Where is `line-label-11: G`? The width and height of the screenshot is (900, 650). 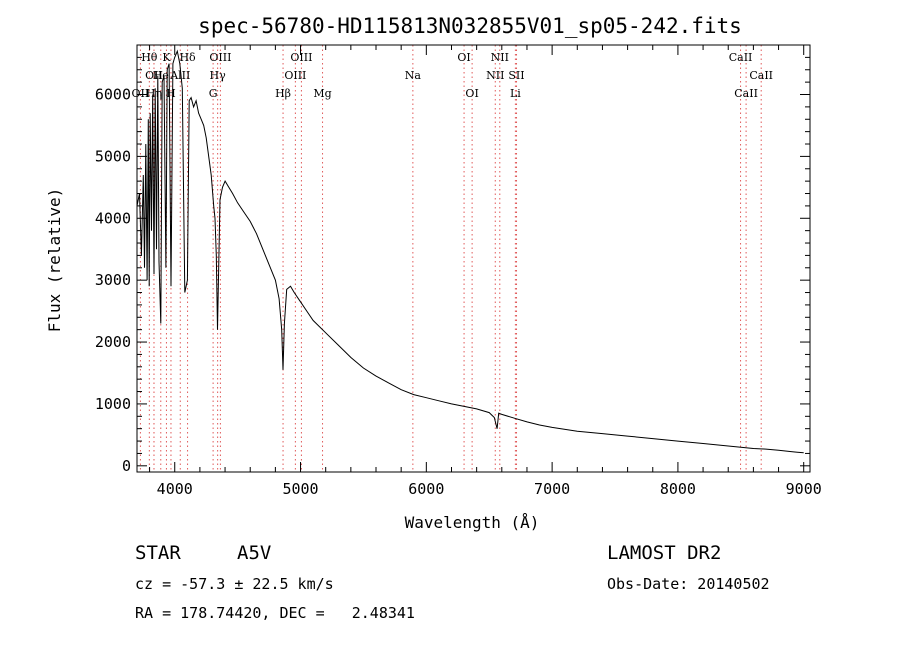 line-label-11: G is located at coordinates (213, 93).